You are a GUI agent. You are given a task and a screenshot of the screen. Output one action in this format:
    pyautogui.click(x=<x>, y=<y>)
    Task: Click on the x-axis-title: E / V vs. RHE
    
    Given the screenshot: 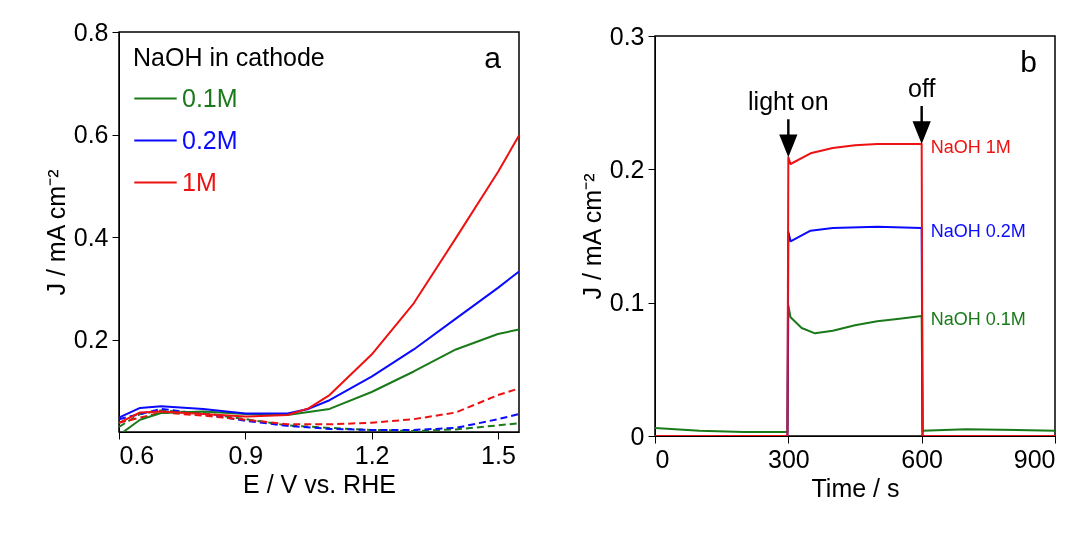 What is the action you would take?
    pyautogui.click(x=319, y=483)
    